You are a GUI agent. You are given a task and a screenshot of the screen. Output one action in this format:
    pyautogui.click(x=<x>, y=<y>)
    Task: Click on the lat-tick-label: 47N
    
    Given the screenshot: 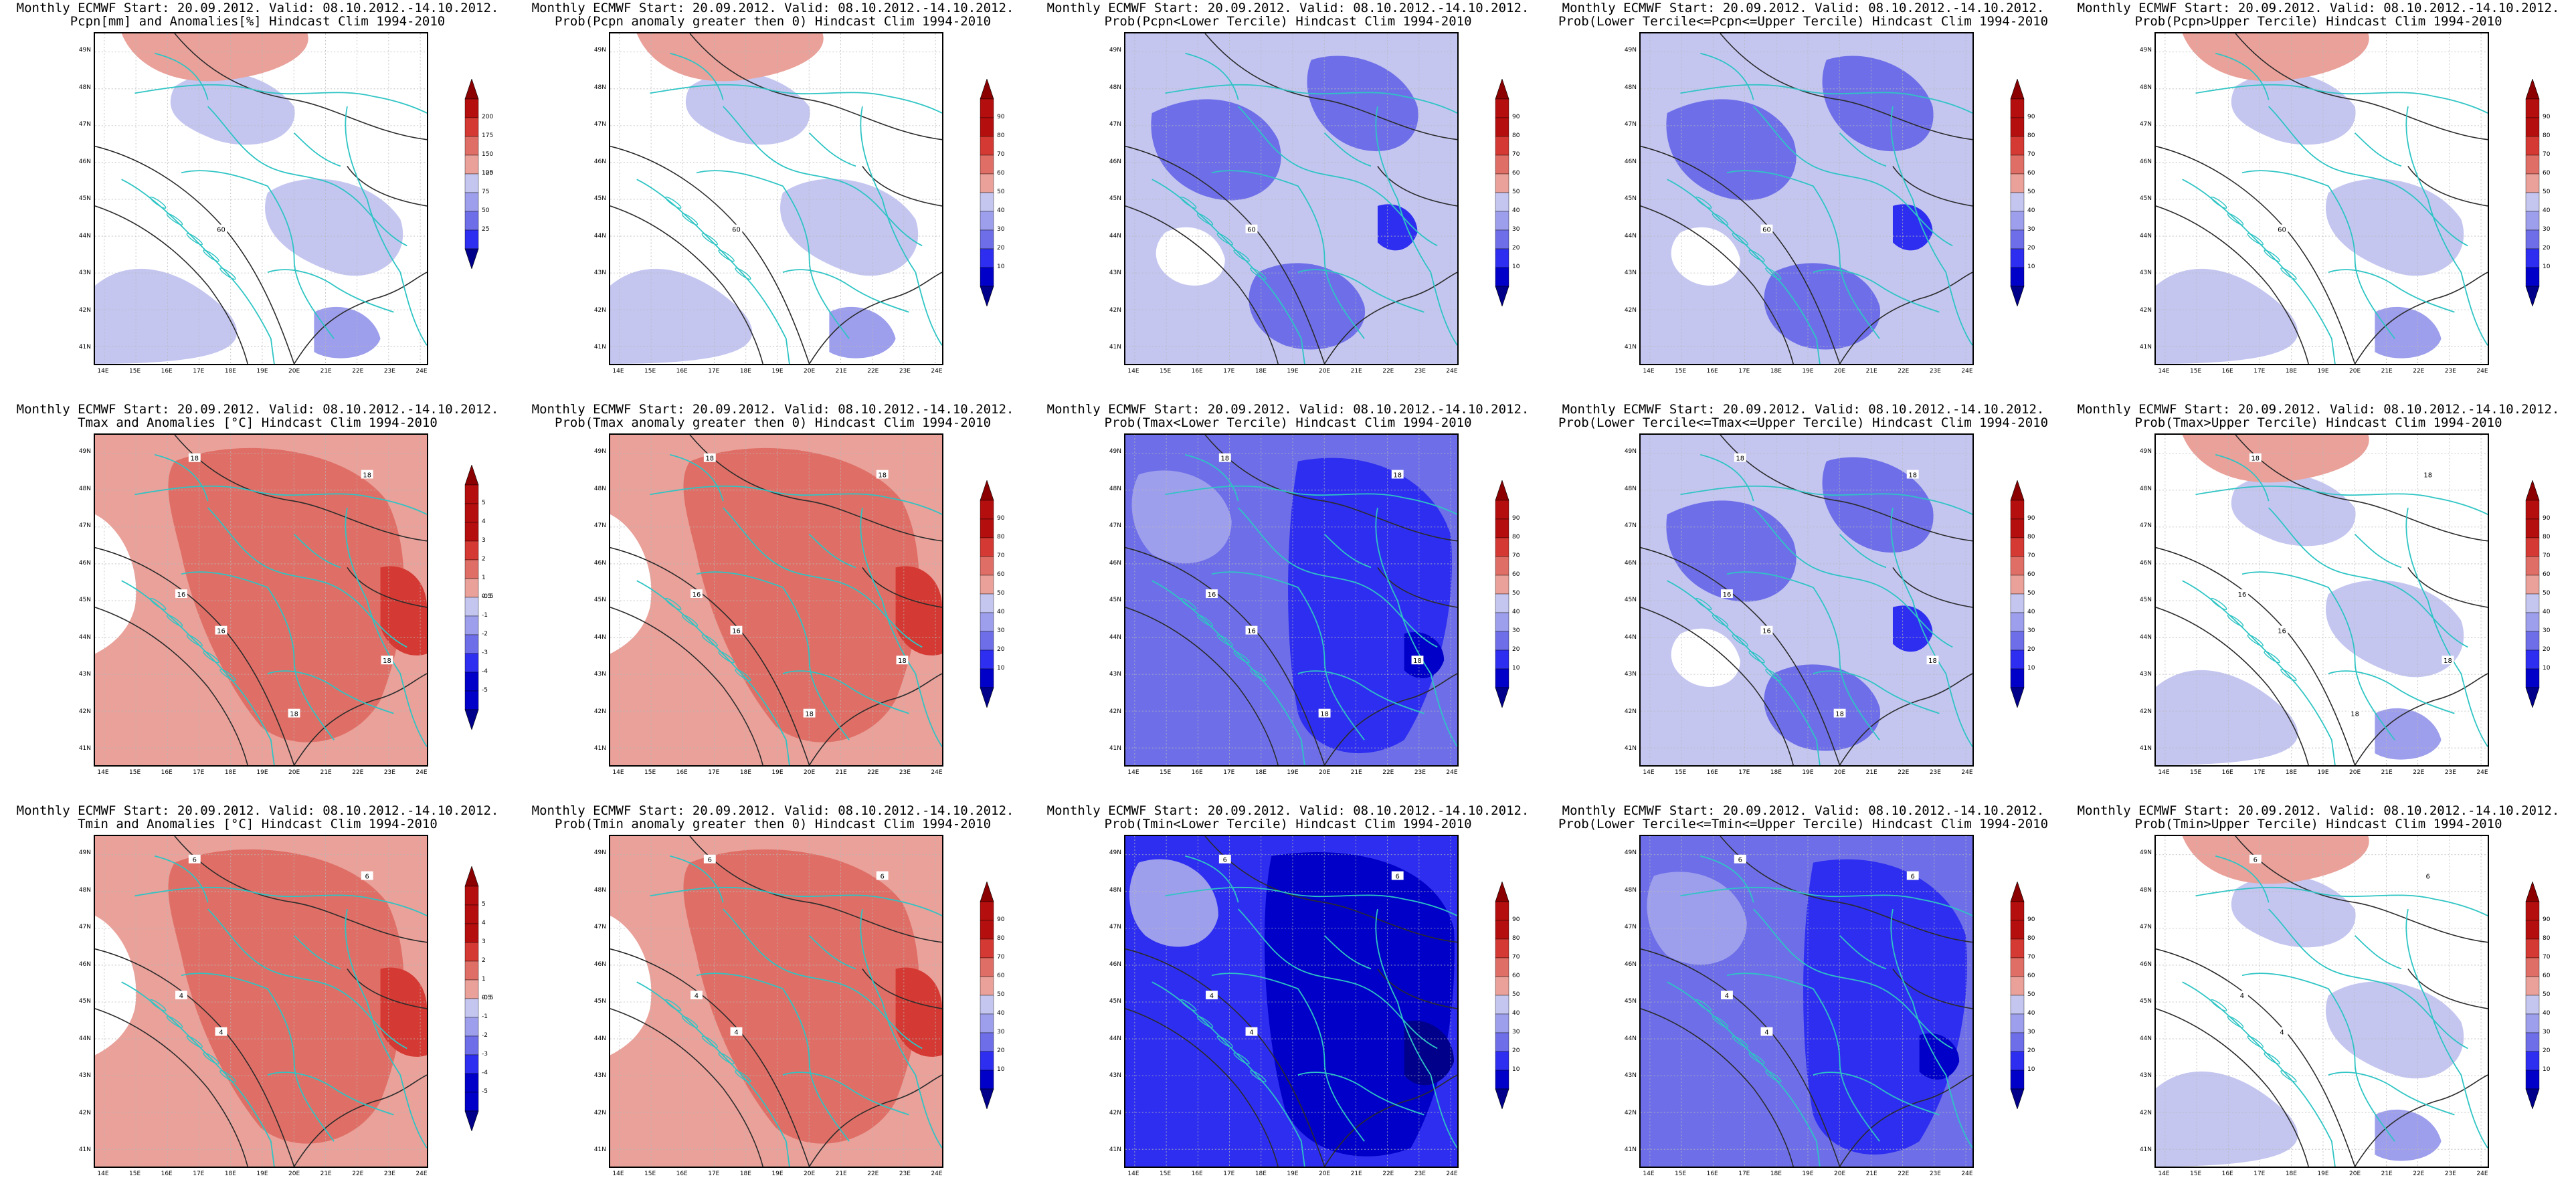 What is the action you would take?
    pyautogui.click(x=599, y=927)
    